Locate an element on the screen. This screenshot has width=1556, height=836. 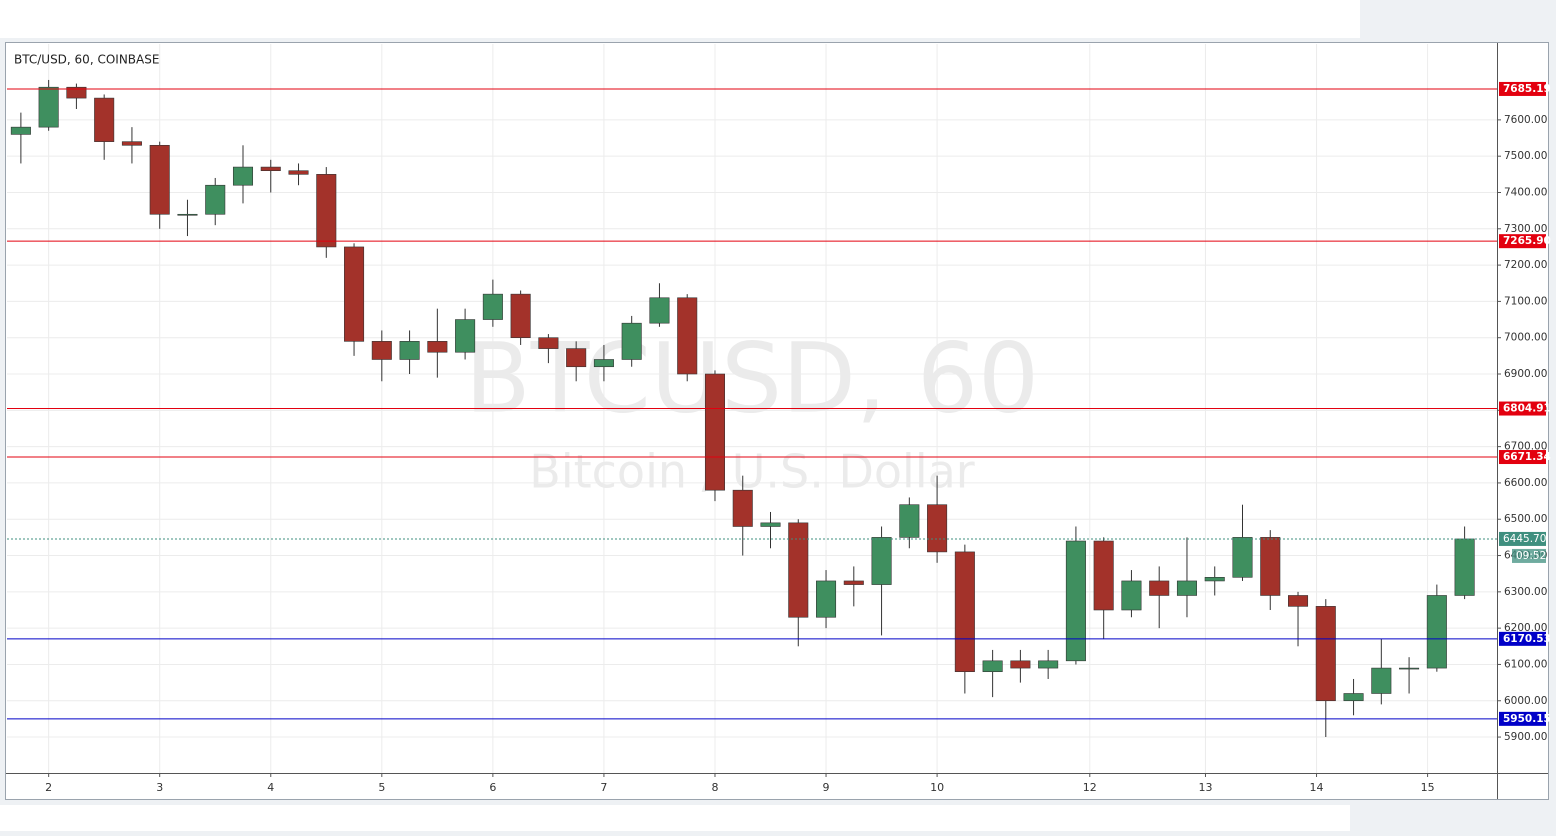
level-label: 7265.90 is located at coordinates (1527, 241).